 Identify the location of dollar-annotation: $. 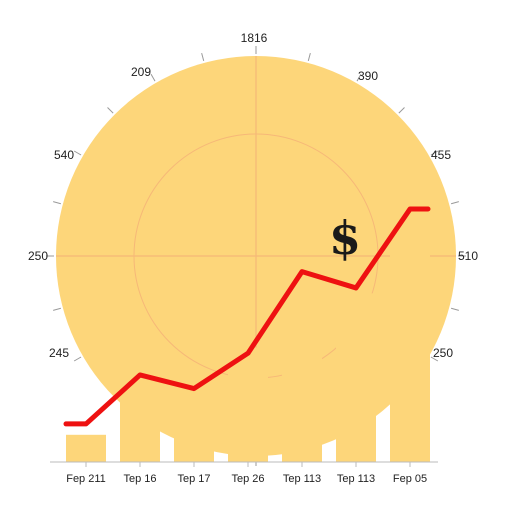
(345, 238).